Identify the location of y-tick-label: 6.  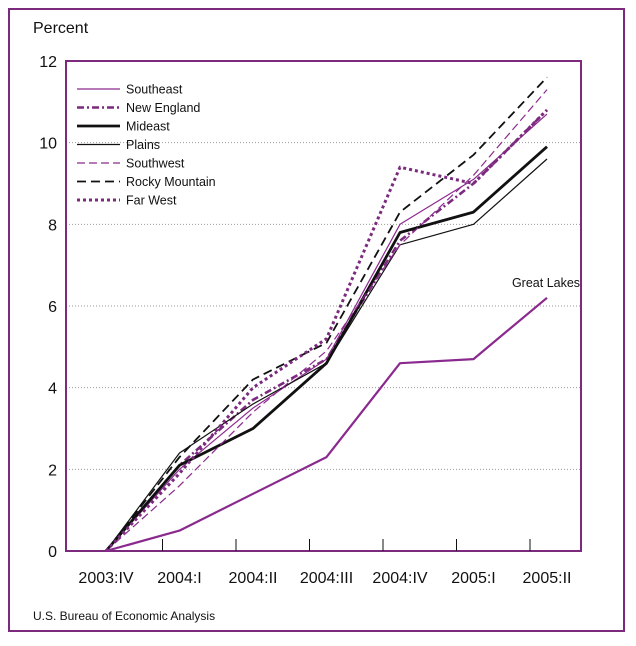
(52, 307).